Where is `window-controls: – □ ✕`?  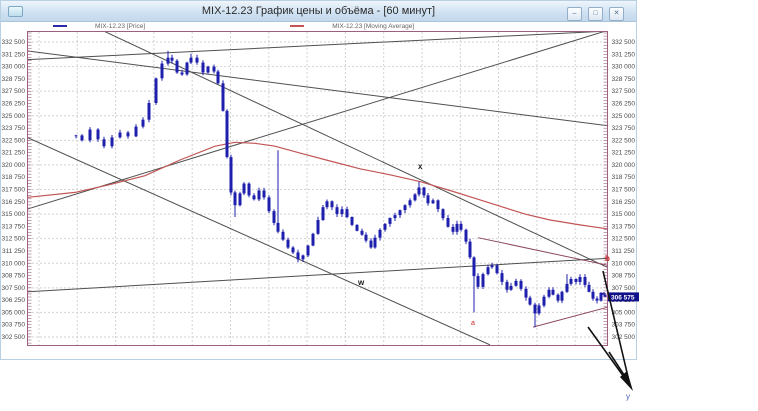
window-controls: – □ ✕ is located at coordinates (595, 14).